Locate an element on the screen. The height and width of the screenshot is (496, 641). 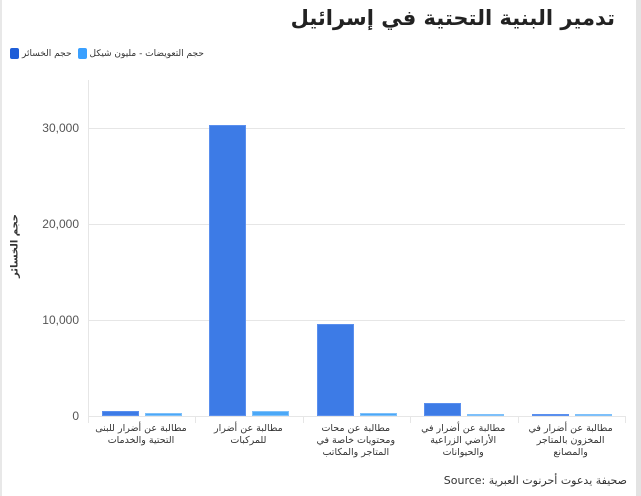
legend-item-compensation: حجم التعويضات - مليون شيكل is located at coordinates (140, 53).